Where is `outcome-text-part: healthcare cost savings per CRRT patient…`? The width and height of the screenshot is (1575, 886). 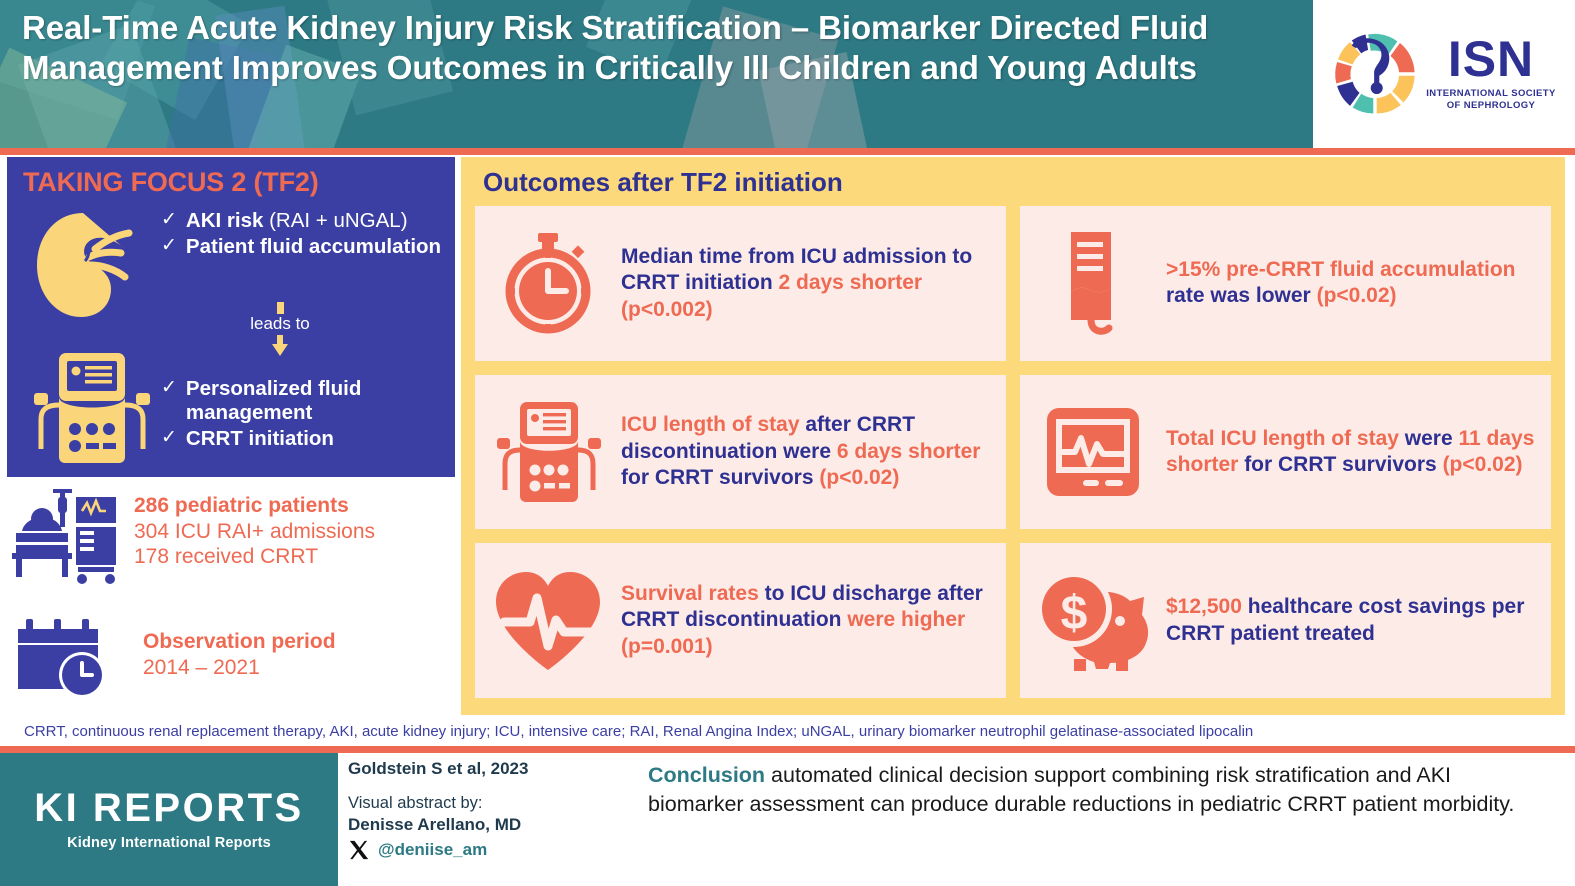 outcome-text-part: healthcare cost savings per CRRT patient… is located at coordinates (1345, 620).